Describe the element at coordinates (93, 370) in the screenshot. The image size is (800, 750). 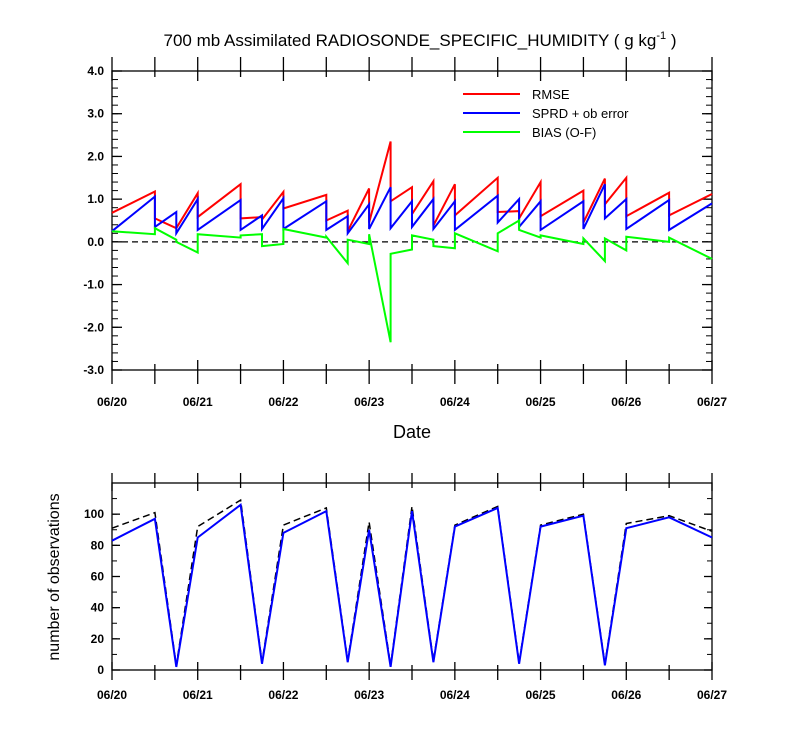
I see `y-tick-label: -3.0` at that location.